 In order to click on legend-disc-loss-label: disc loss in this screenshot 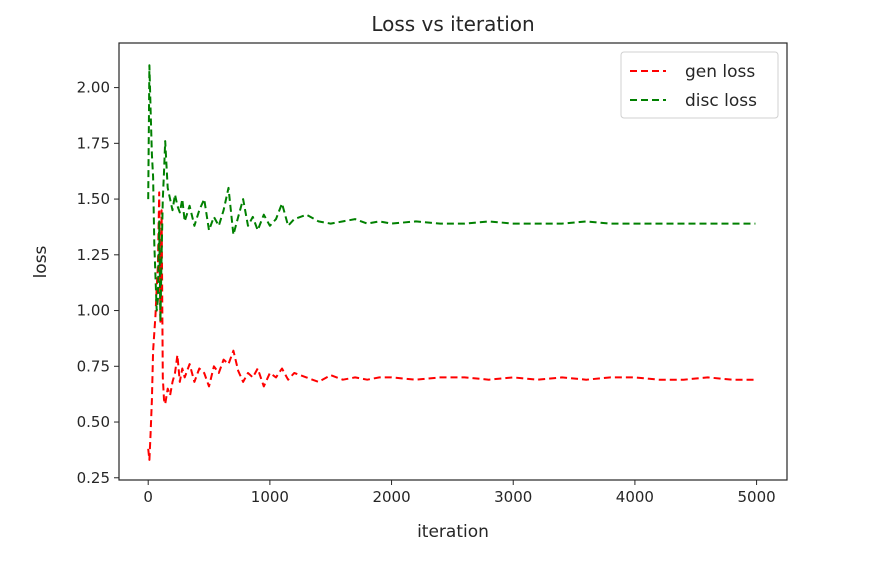, I will do `click(721, 101)`.